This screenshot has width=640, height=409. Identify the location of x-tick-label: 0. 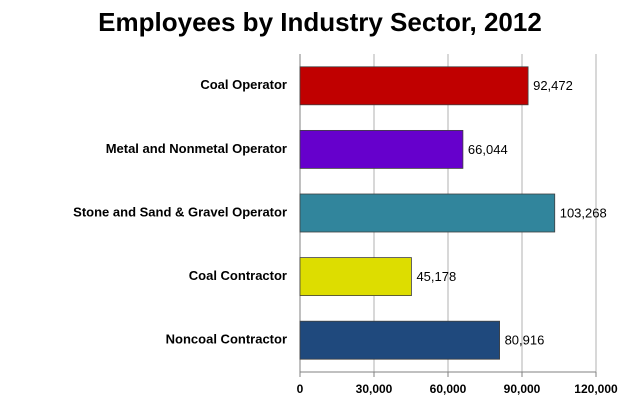
(300, 389).